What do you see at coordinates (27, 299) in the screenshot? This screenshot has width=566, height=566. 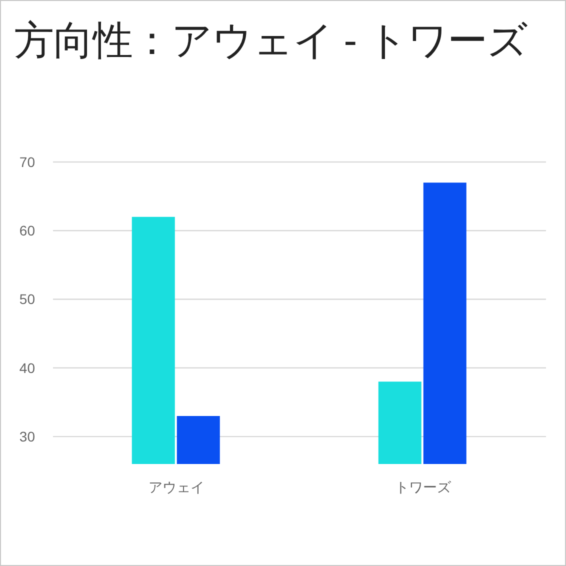 I see `y-tick-label: 50` at bounding box center [27, 299].